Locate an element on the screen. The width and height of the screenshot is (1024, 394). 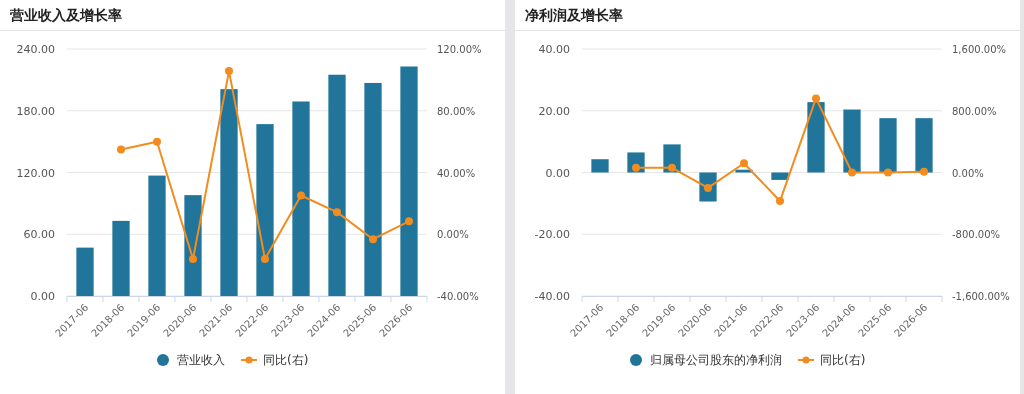
y-tick-label: 60.00 is located at coordinates (39, 235).